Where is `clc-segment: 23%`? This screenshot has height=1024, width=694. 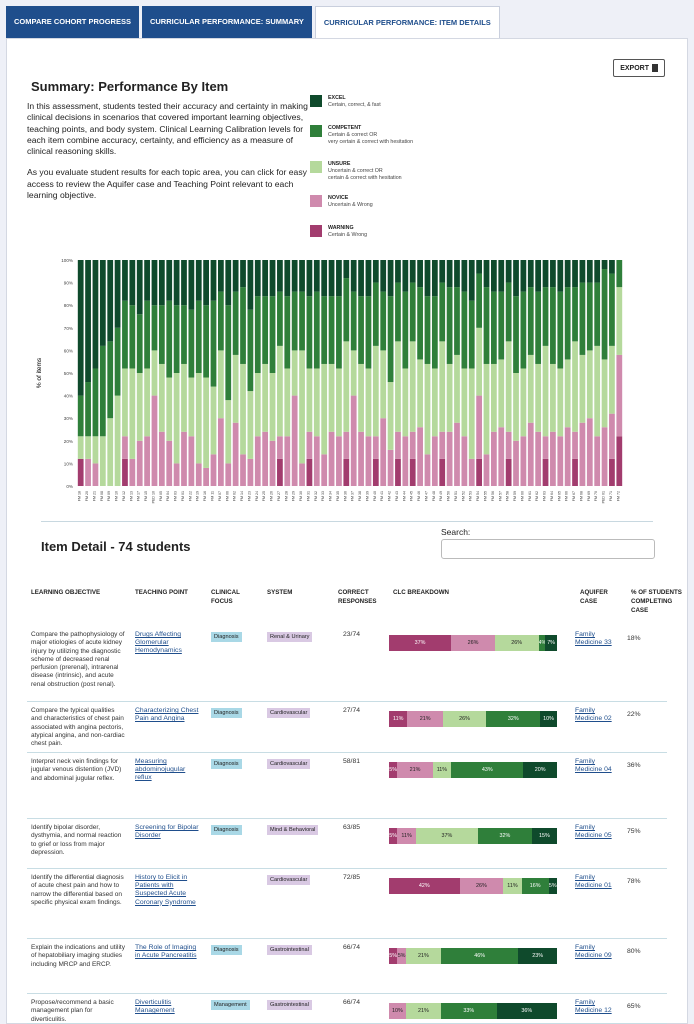
clc-segment: 23% is located at coordinates (537, 956).